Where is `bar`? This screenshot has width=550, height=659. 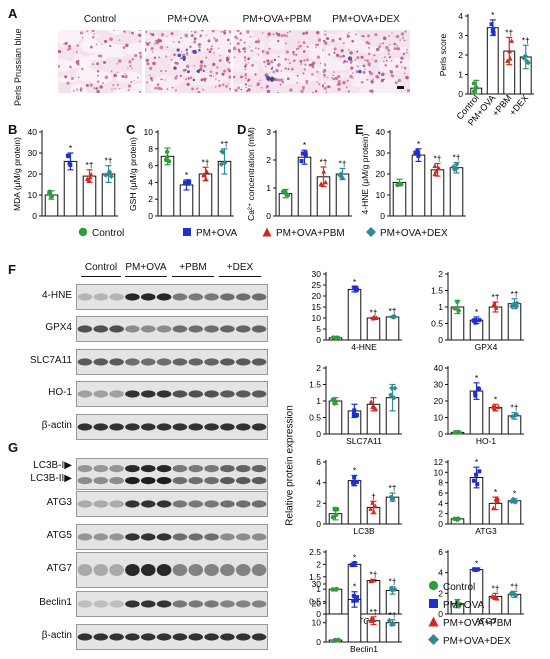 bar is located at coordinates (354, 314).